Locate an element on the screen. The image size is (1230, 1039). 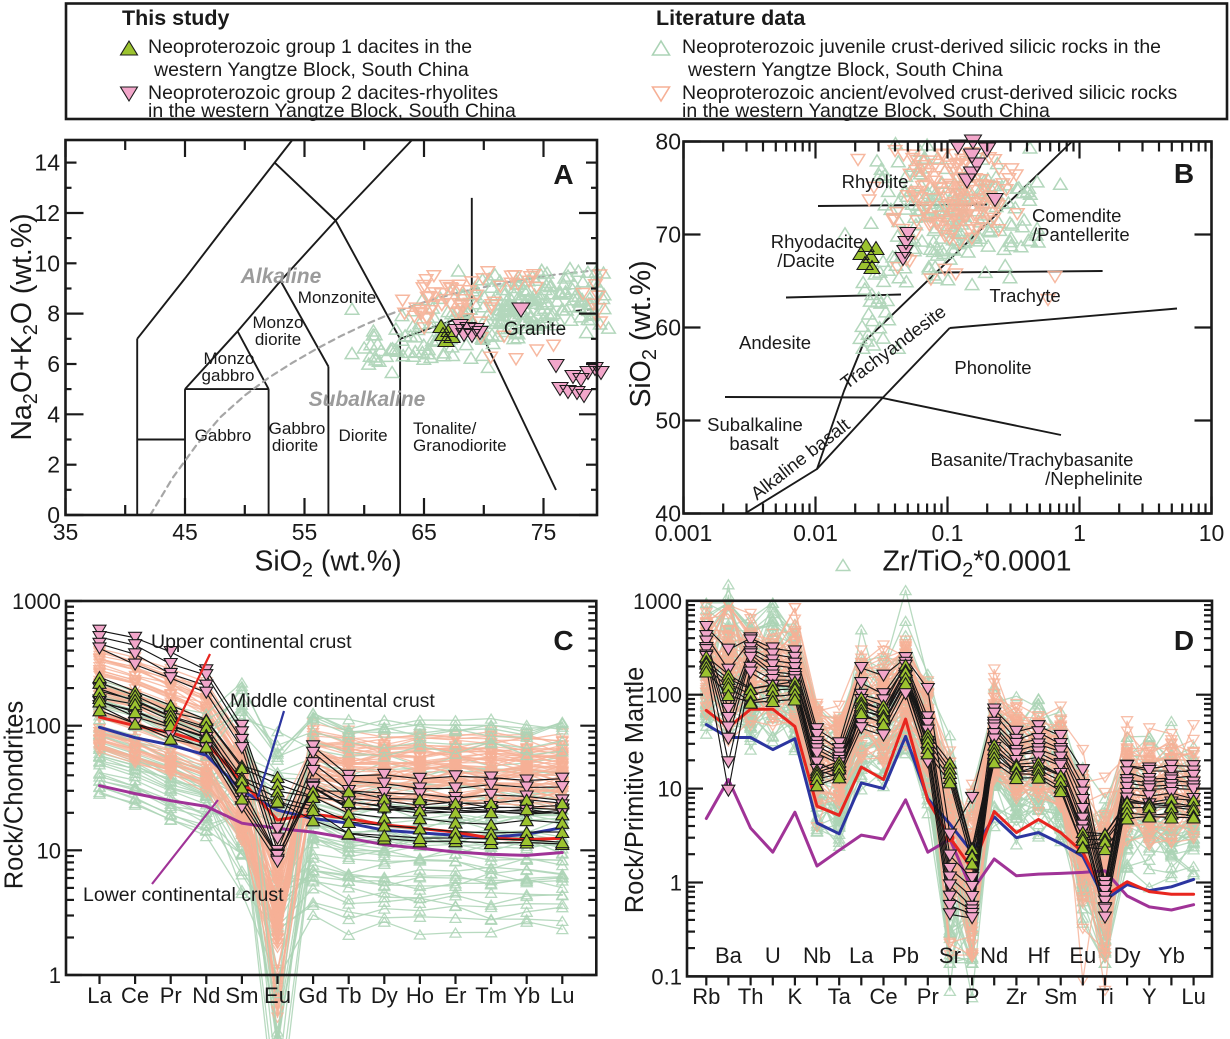
svg-text: Diorite is located at coordinates (362, 435).